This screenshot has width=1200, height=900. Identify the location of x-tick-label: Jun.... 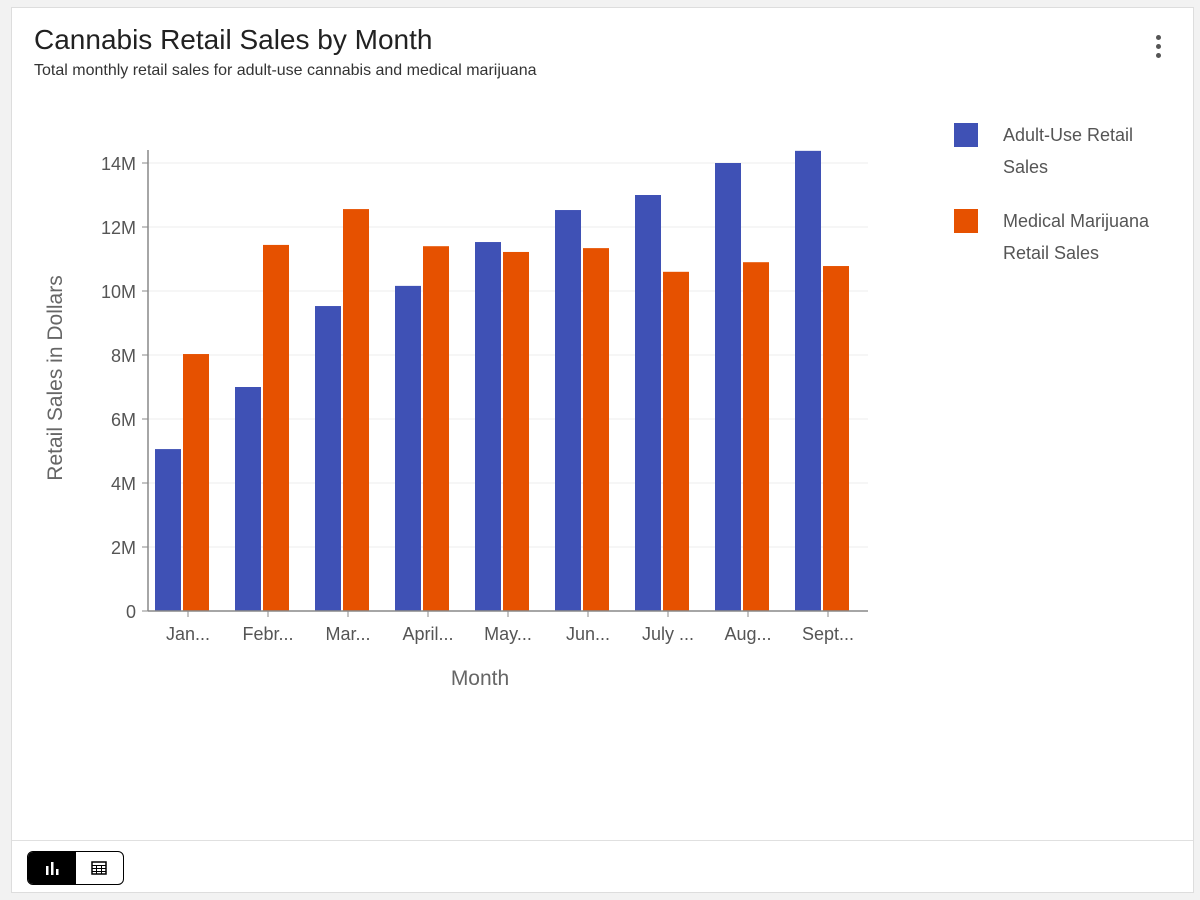
(588, 634).